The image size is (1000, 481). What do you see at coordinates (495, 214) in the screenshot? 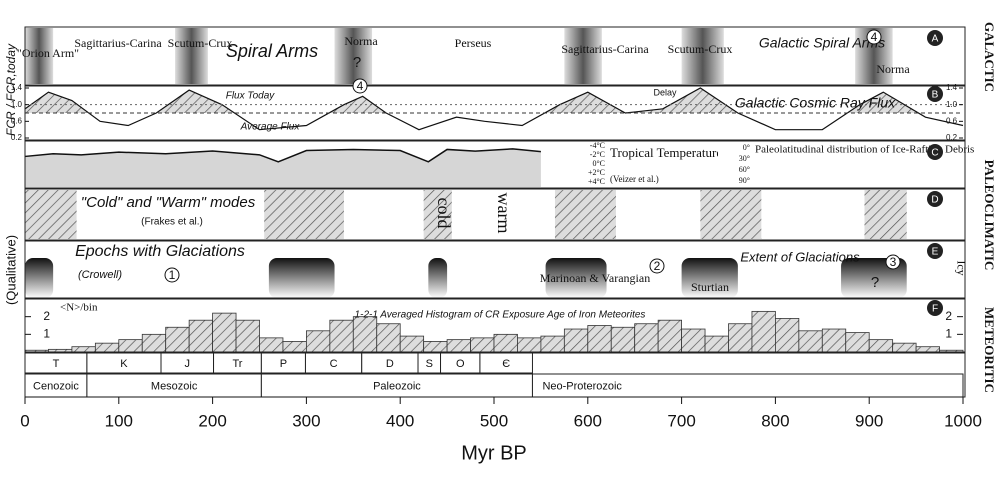
I see `panel-d-frame` at bounding box center [495, 214].